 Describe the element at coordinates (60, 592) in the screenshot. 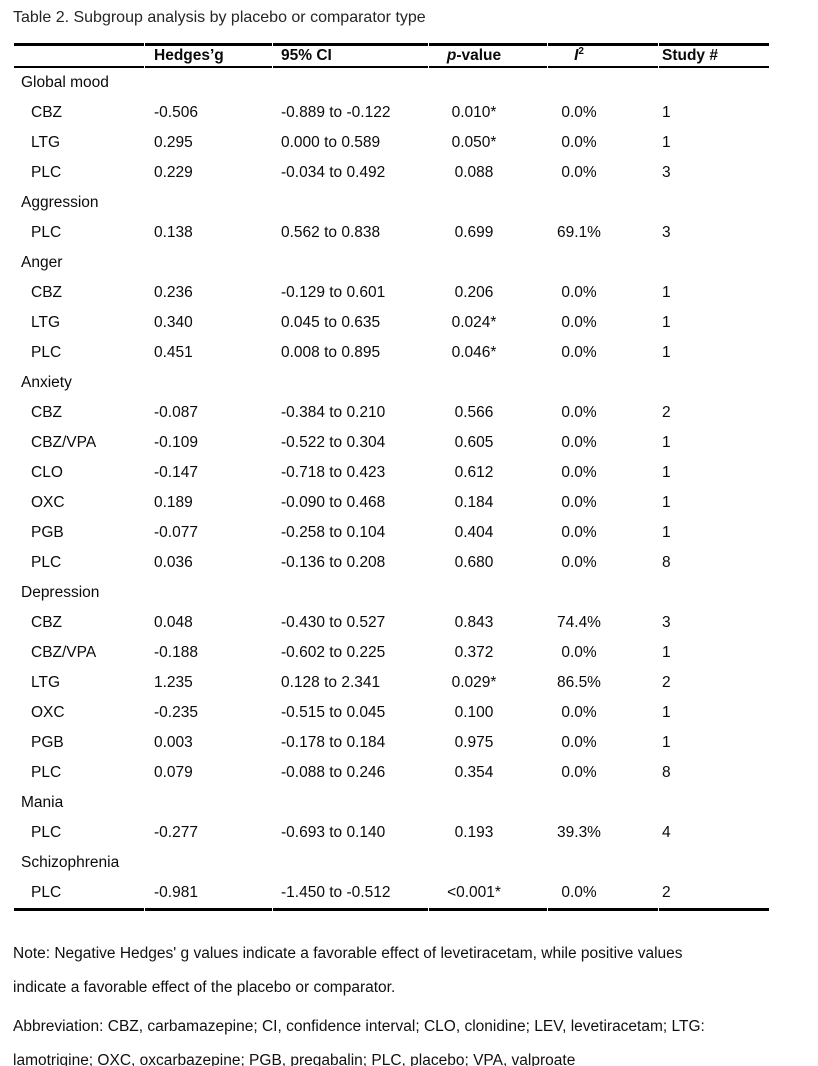

I see `section-label: Depression` at that location.